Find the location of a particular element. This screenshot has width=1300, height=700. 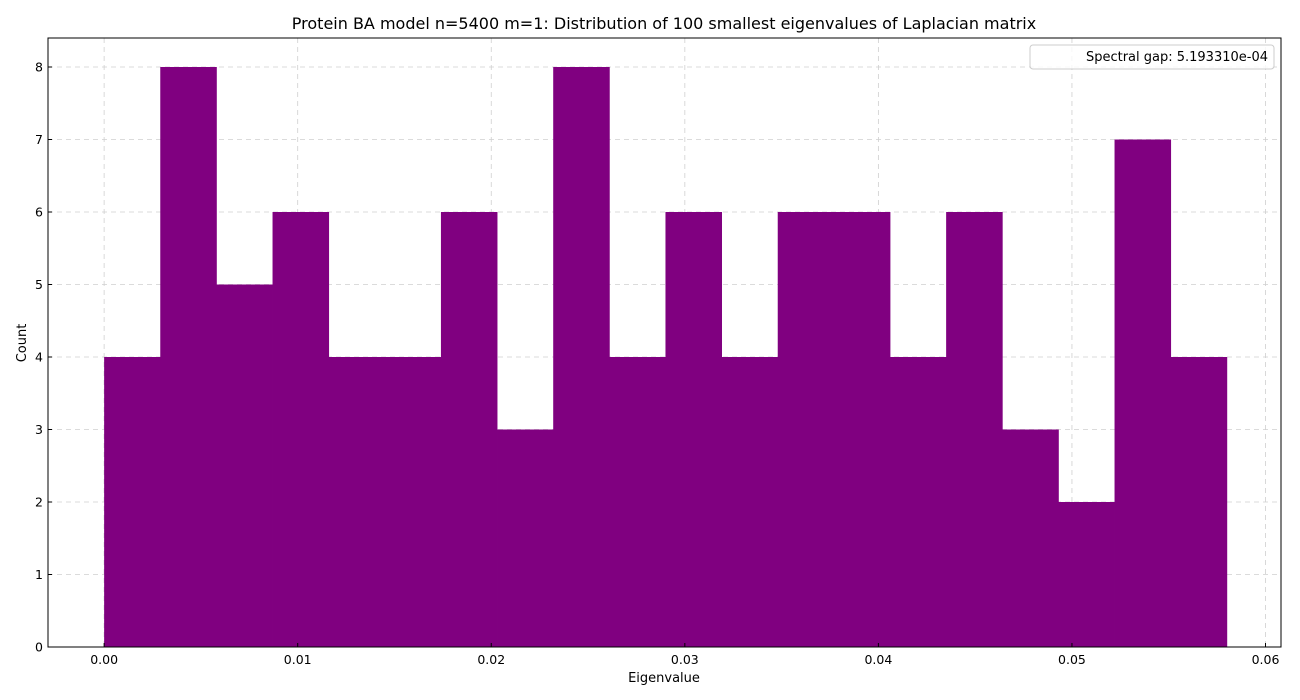

y-tick-label: 0 is located at coordinates (39, 647).